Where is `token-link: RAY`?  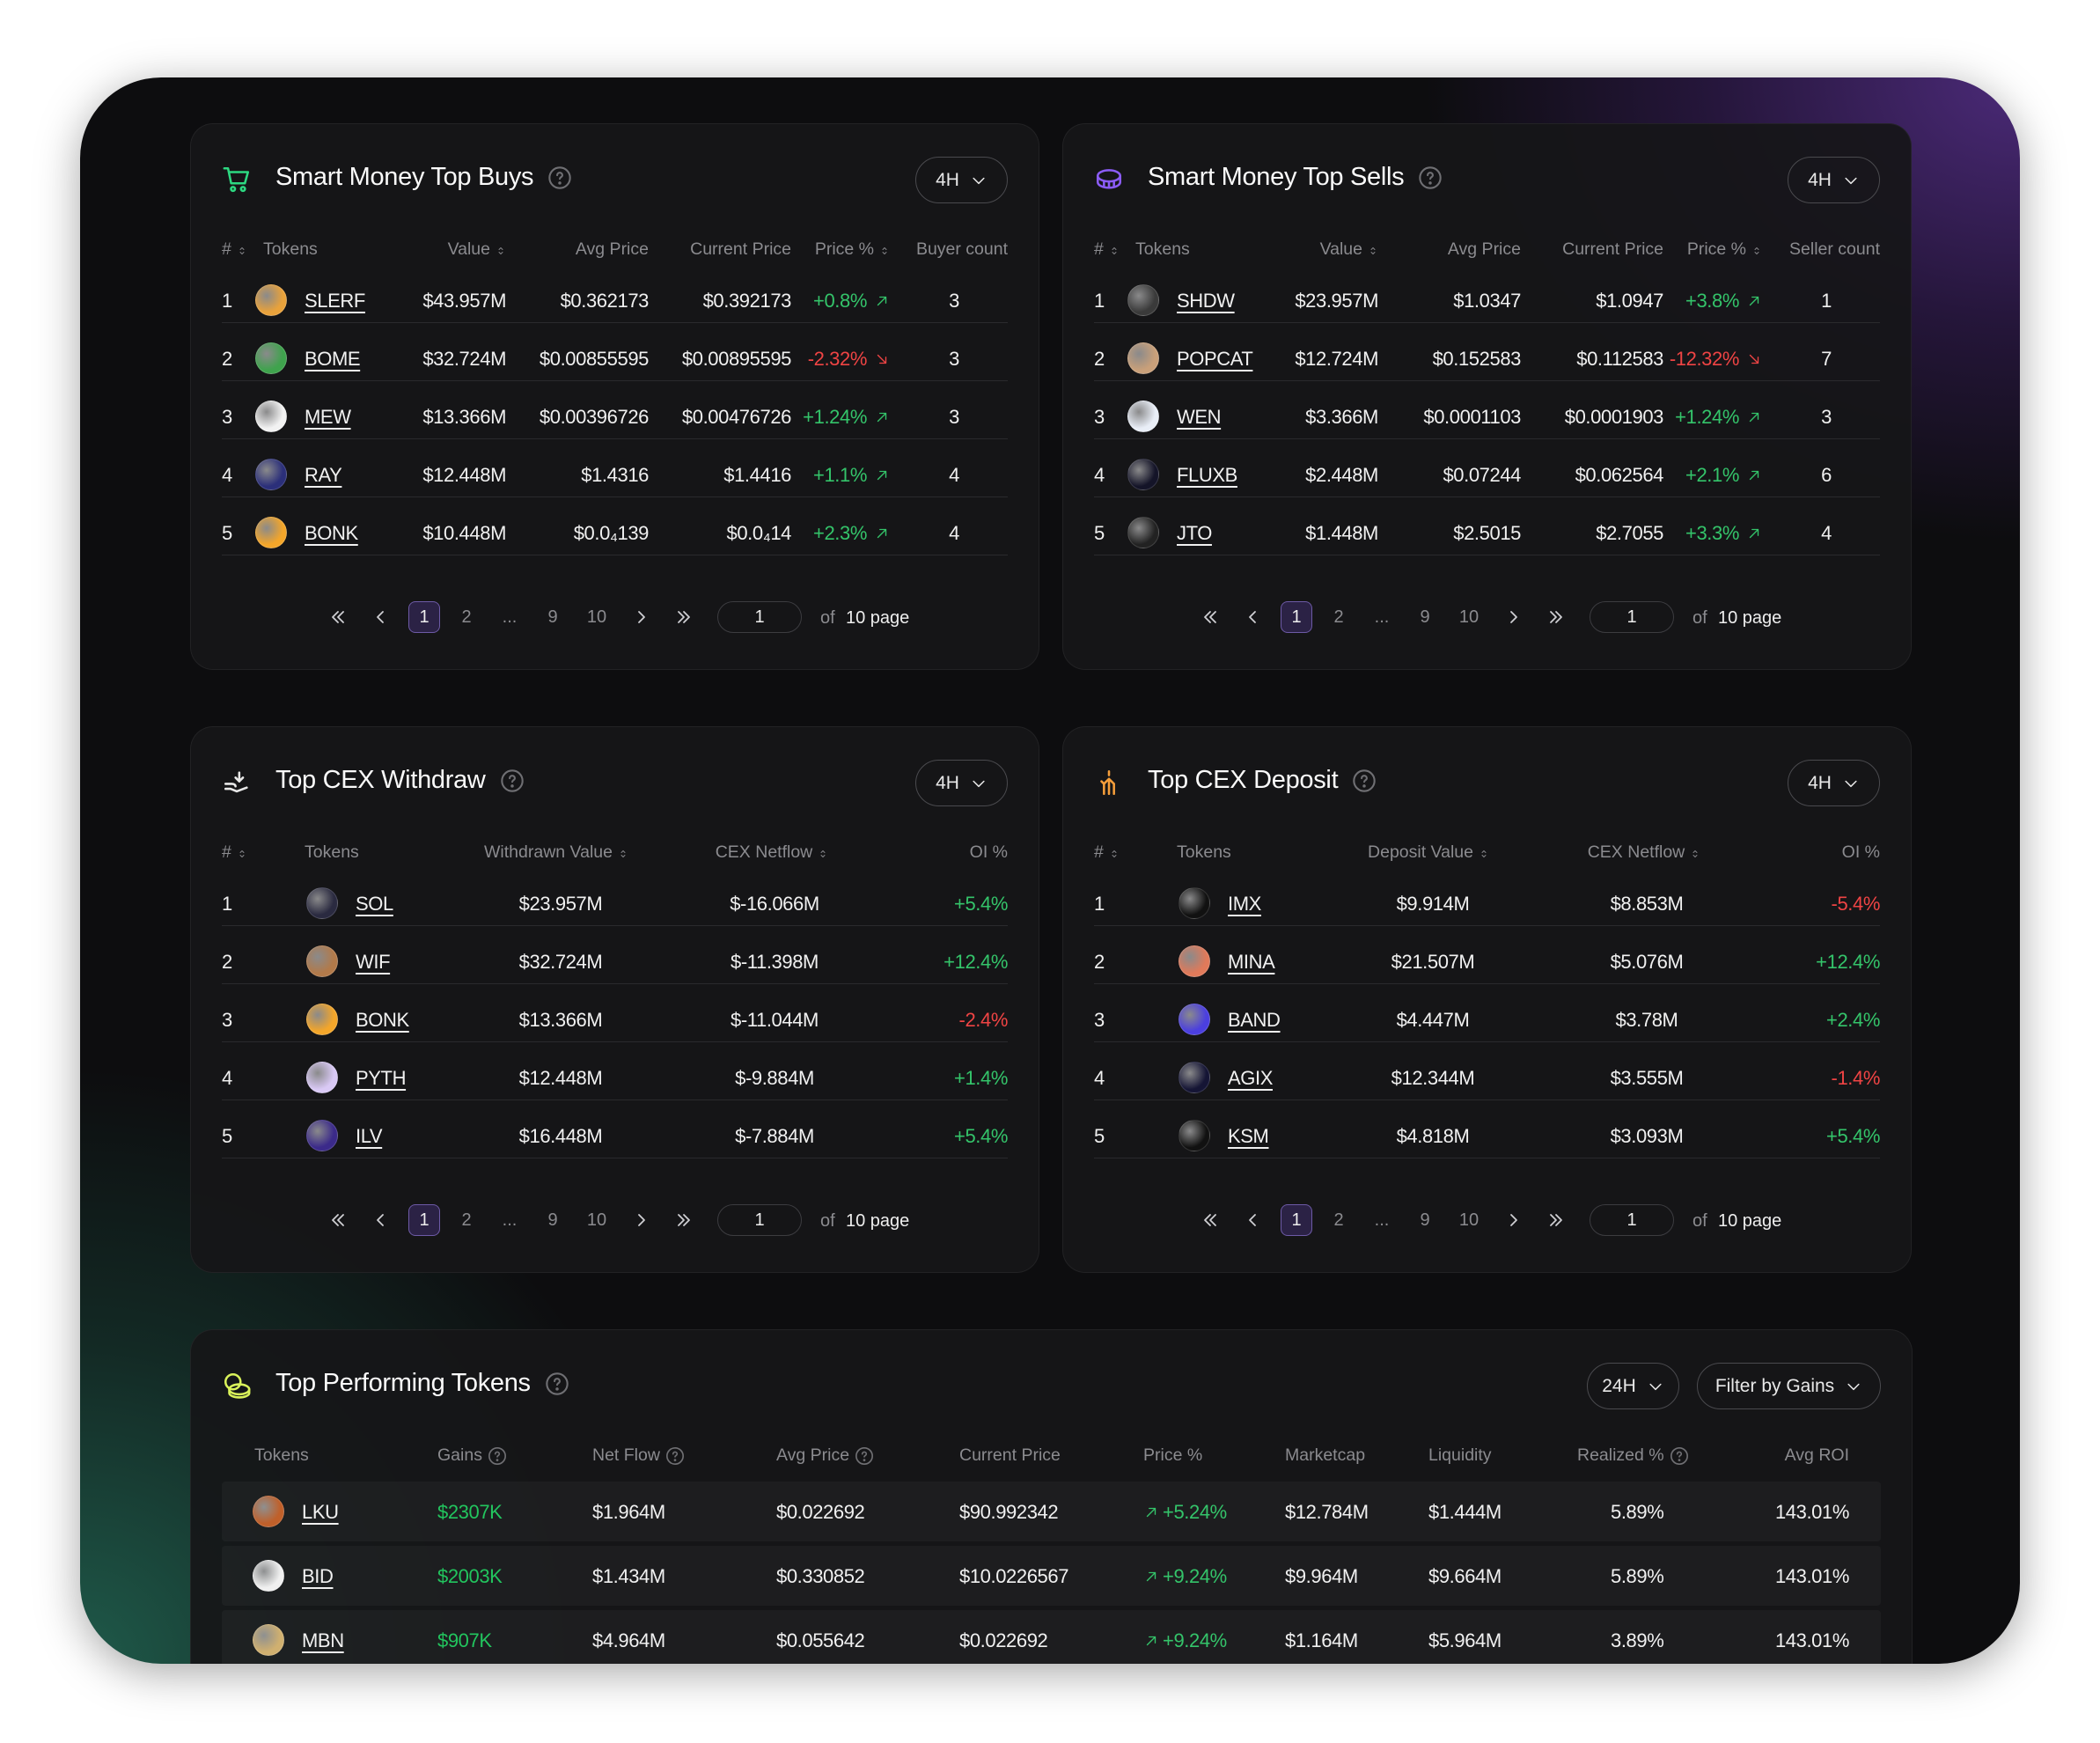
token-link: RAY is located at coordinates (323, 475).